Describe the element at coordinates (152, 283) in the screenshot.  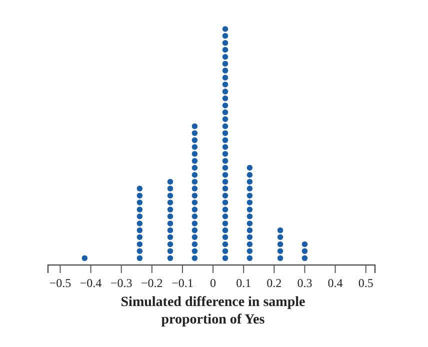
I see `x-tick-label: −0.2` at that location.